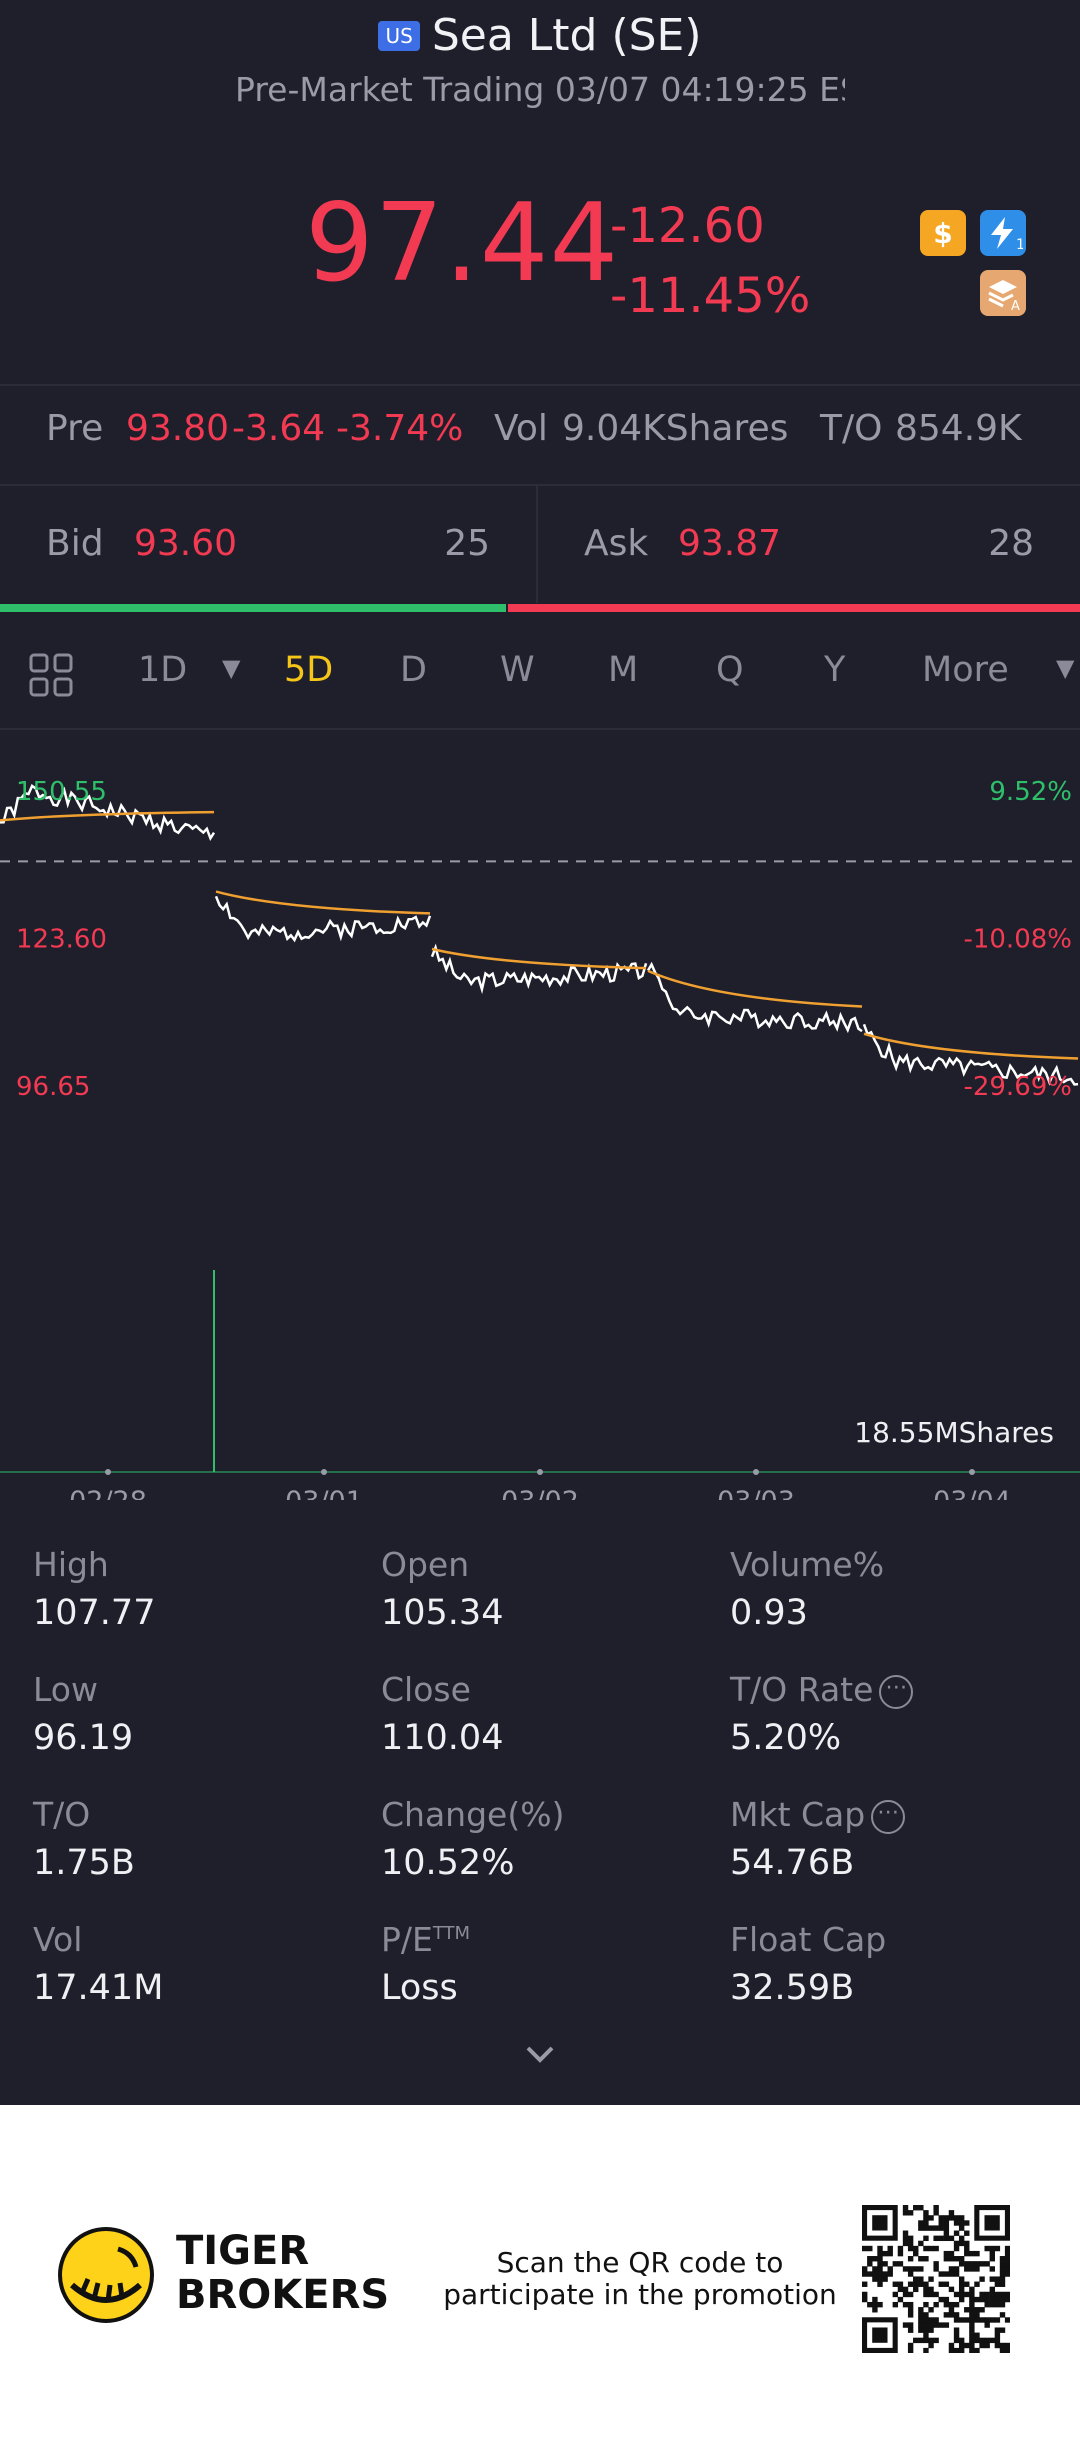 Image resolution: width=1080 pixels, height=2450 pixels. What do you see at coordinates (640, 2262) in the screenshot?
I see `promo-line-1: Scan the QR code to` at bounding box center [640, 2262].